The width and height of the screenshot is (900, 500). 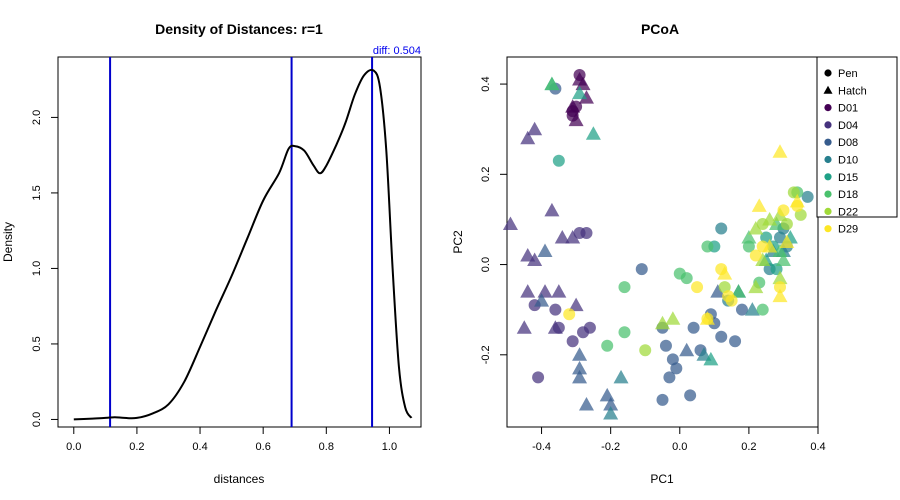 I want to click on density-x-tick-label: 1.0, so click(x=389, y=447).